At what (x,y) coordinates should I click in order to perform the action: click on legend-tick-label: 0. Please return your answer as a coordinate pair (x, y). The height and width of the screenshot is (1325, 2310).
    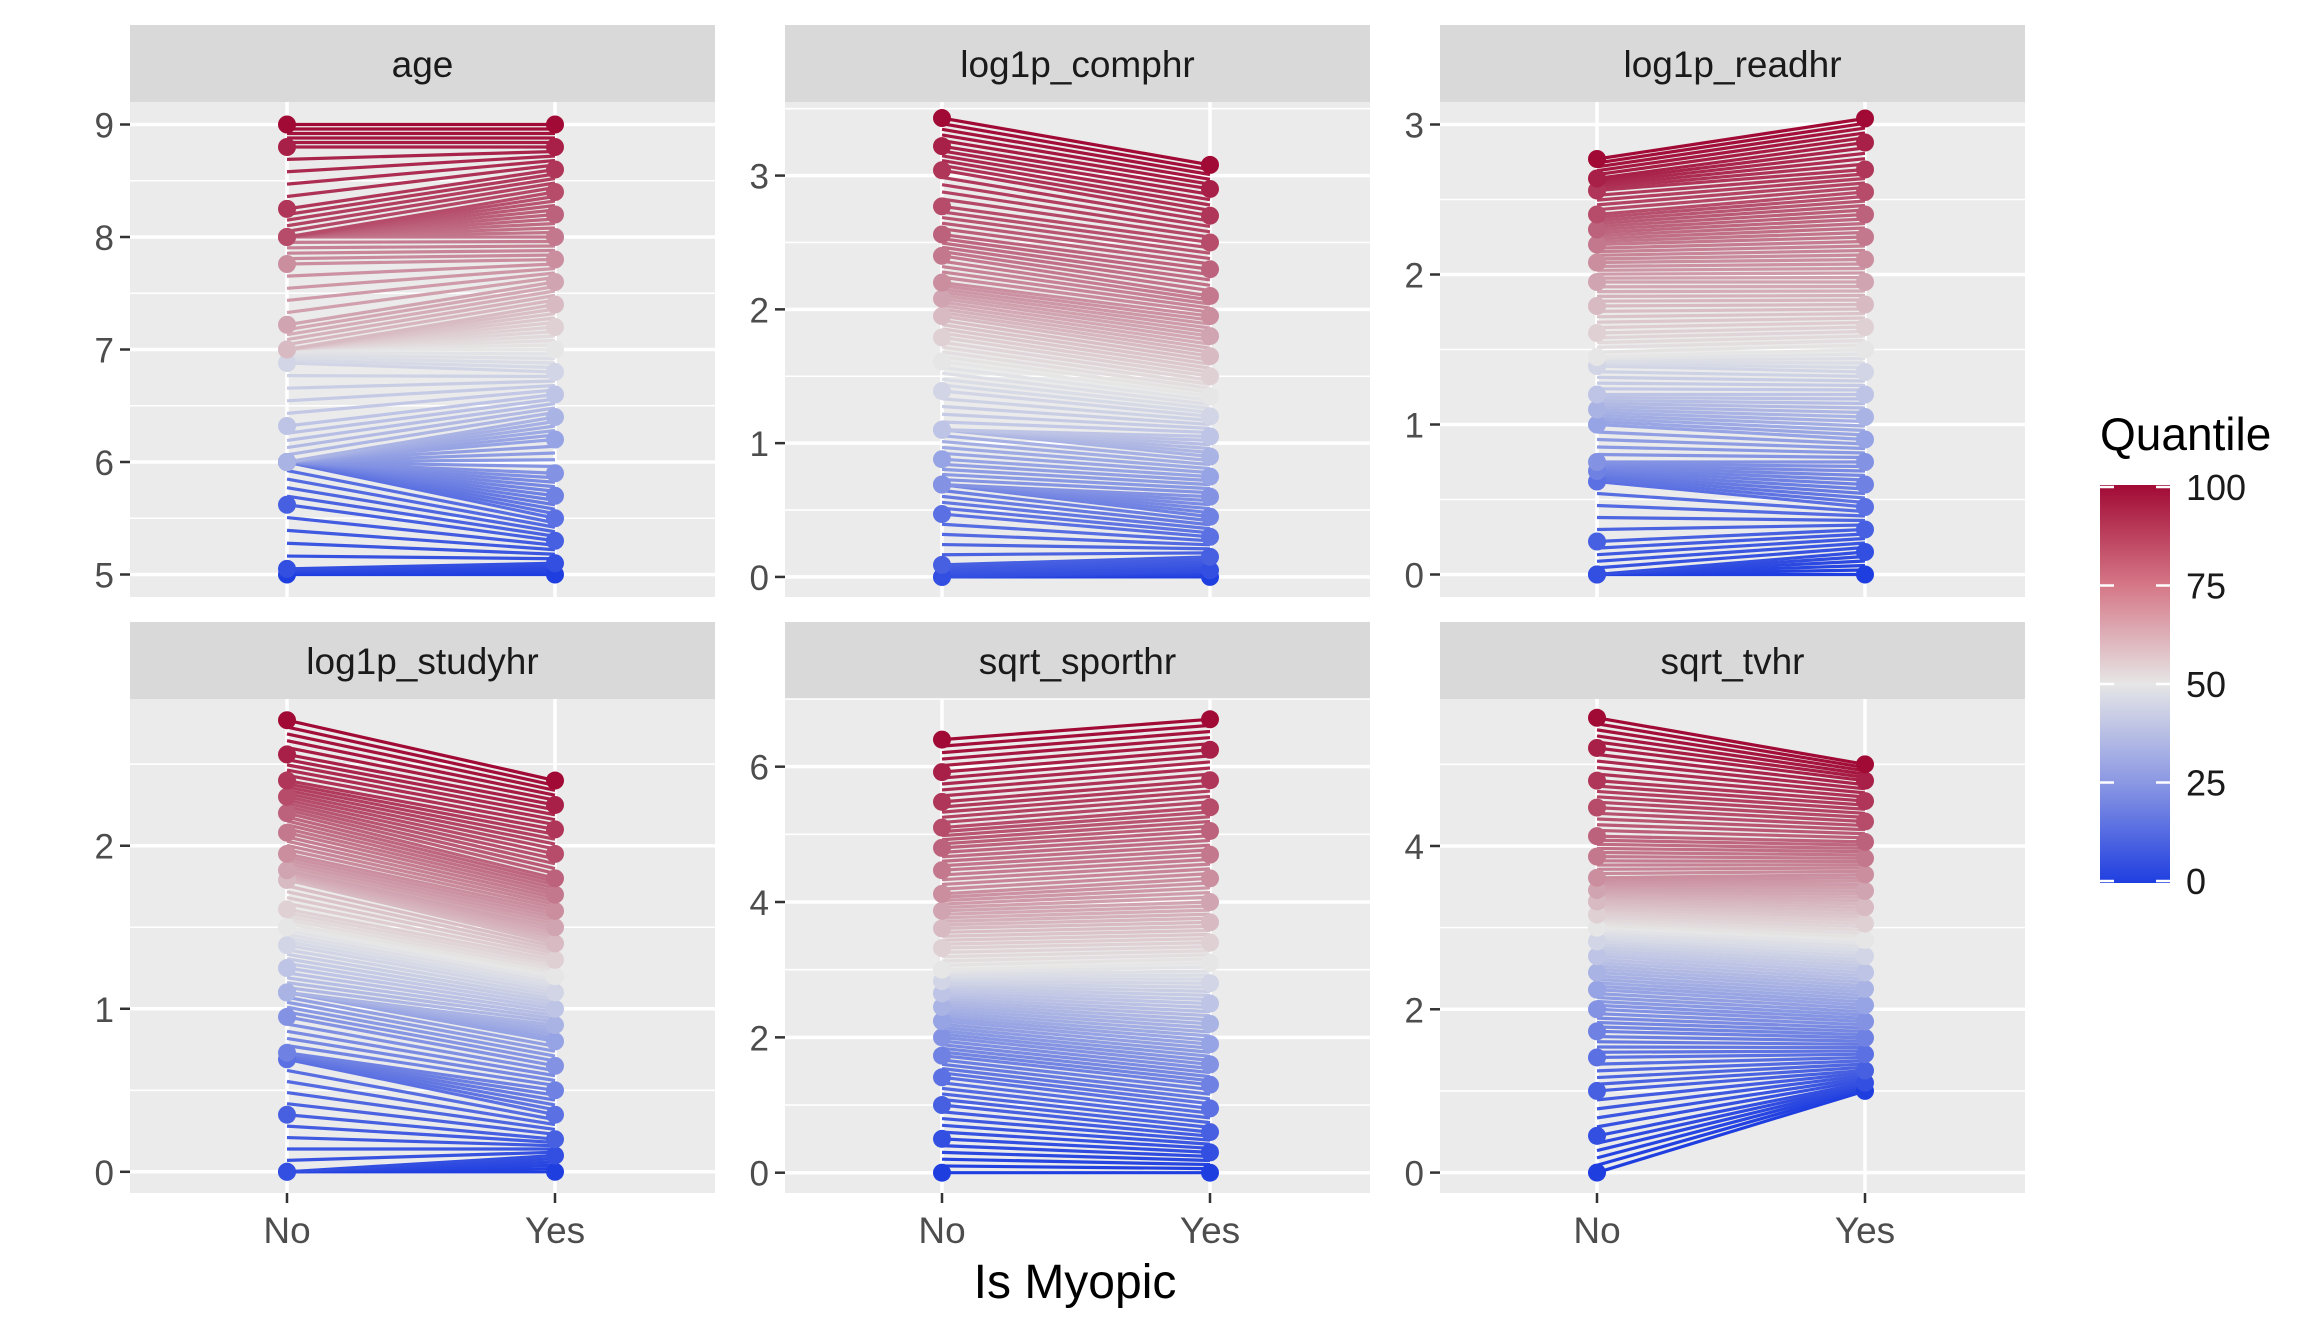
    Looking at the image, I should click on (2196, 881).